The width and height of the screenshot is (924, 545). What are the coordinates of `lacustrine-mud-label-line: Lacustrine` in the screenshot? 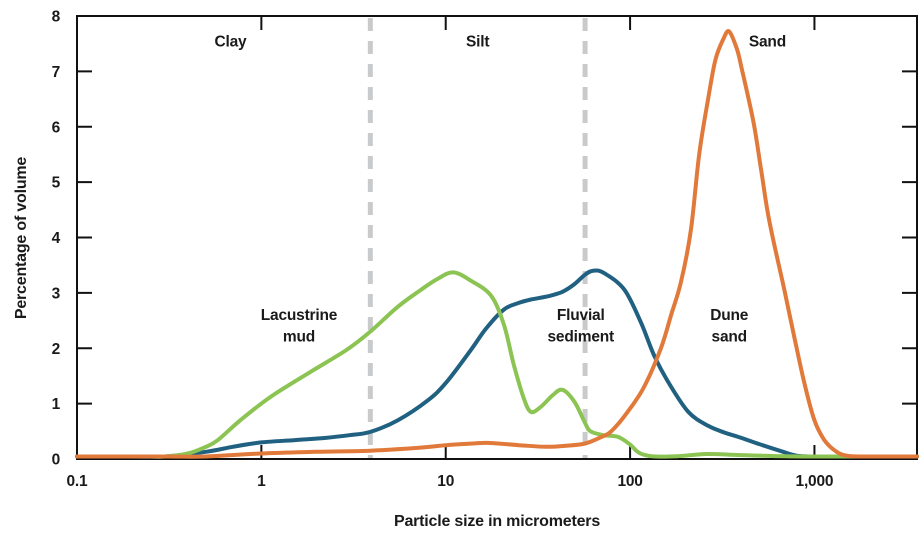 It's located at (299, 315).